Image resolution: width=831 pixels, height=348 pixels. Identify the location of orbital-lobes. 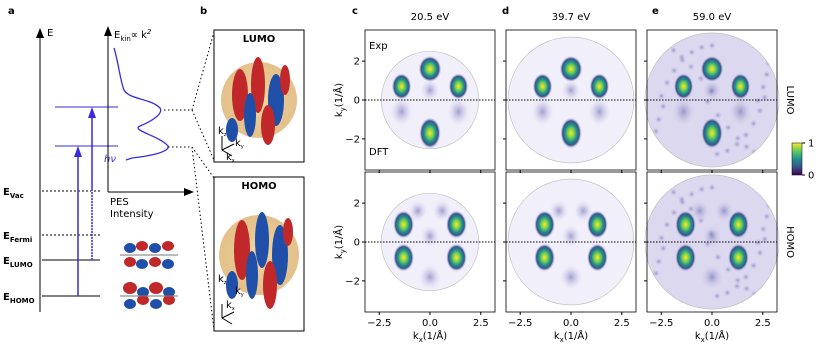
(259, 183).